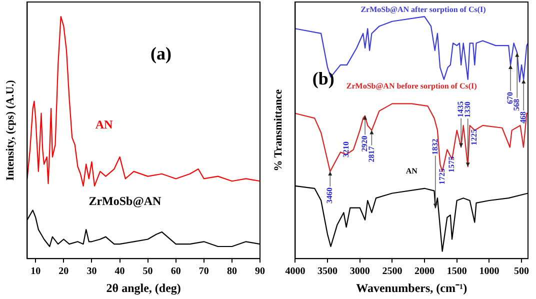 This screenshot has width=536, height=299. I want to click on annotation: 670, so click(510, 98).